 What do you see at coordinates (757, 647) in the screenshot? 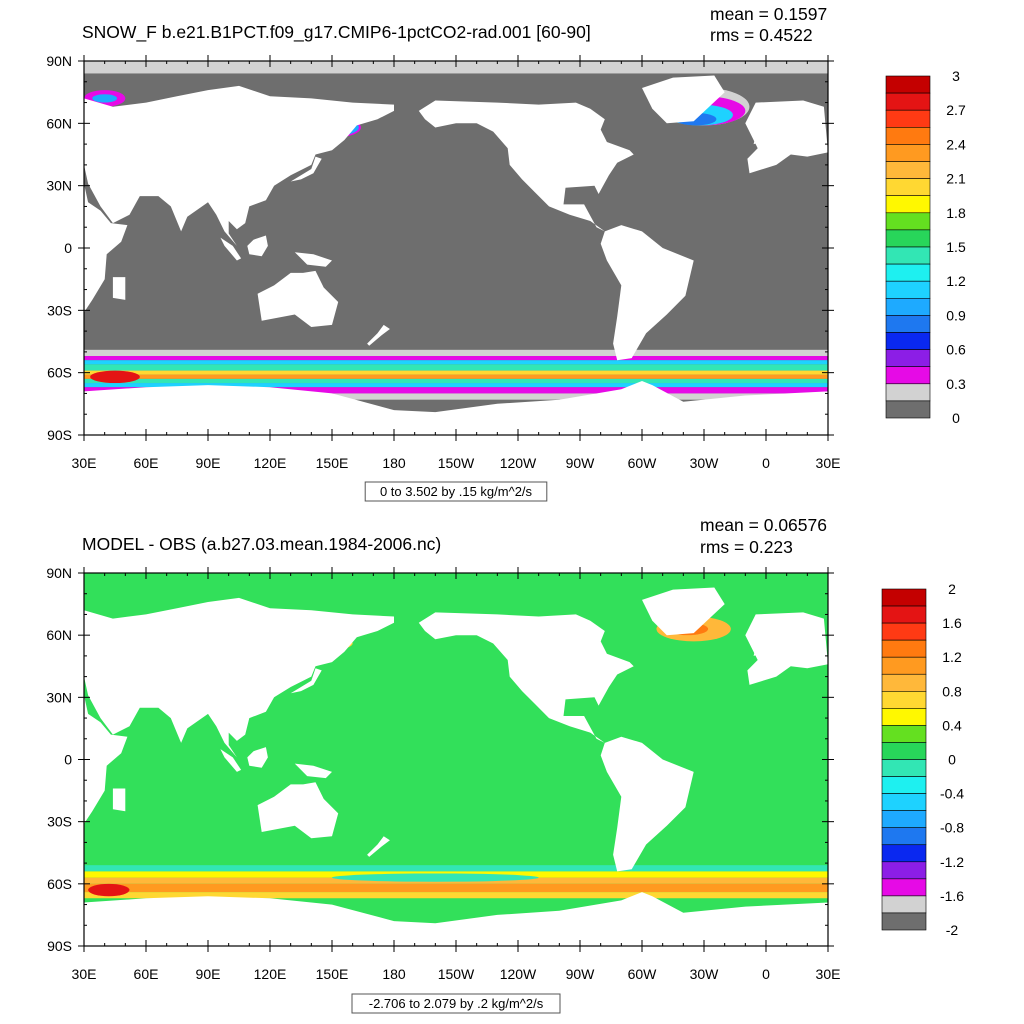
I see `land-ukIsland` at bounding box center [757, 647].